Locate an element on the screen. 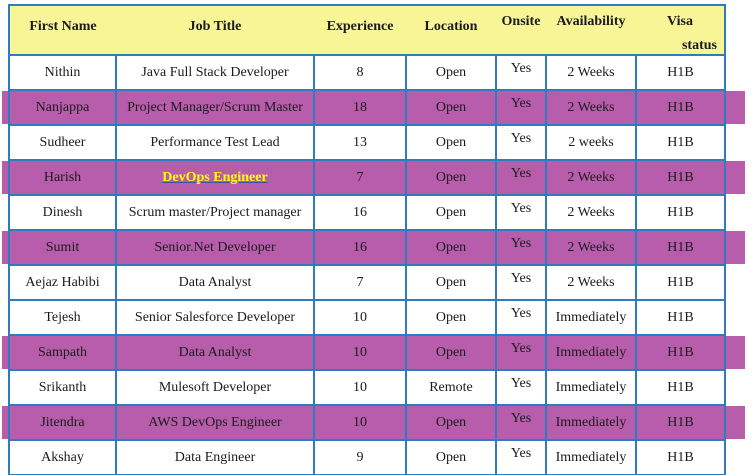  devops-engineer-link: DevOps Engineer is located at coordinates (215, 177).